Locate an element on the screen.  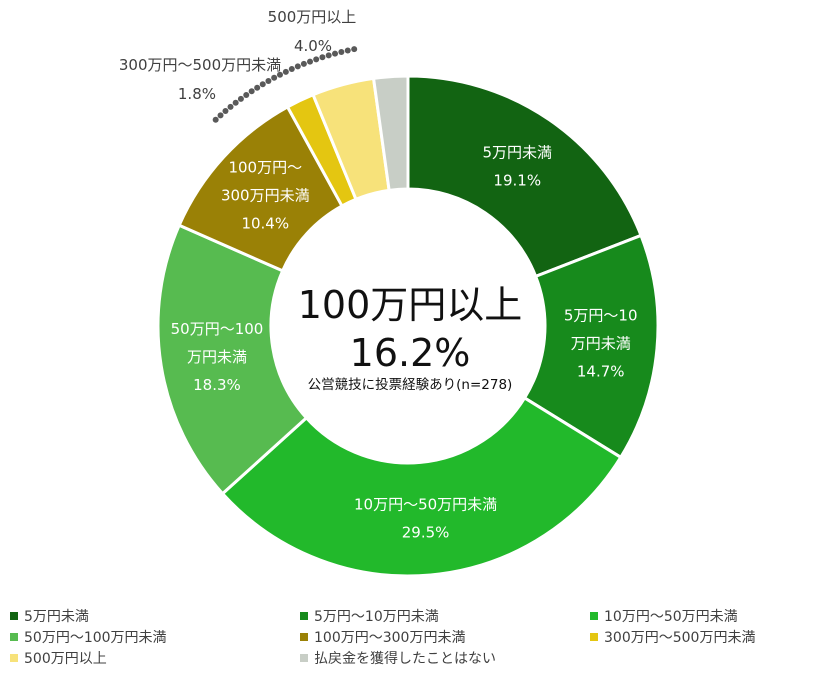
slice-value-1: 14.7% is located at coordinates (601, 372).